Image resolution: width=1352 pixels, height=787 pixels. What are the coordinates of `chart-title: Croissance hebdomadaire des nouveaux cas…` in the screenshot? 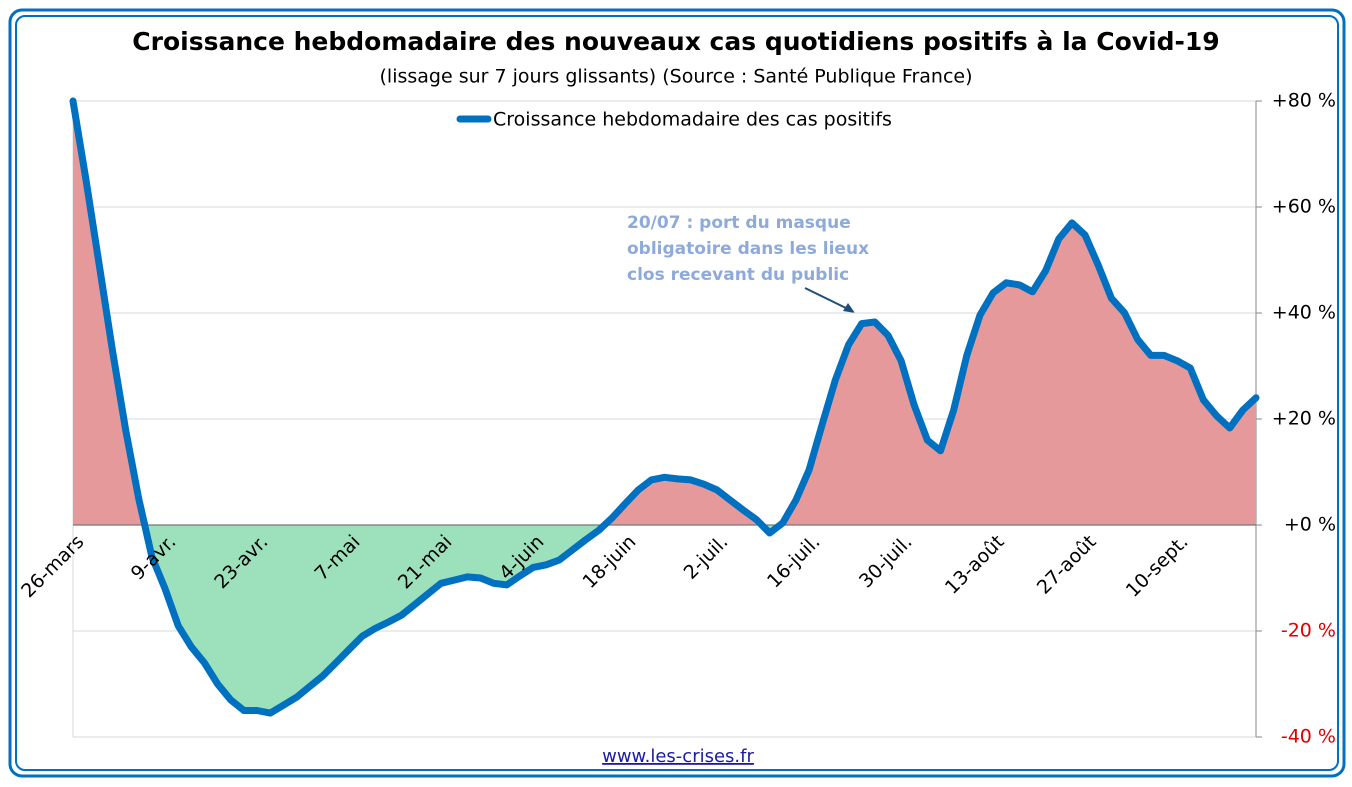 It's located at (675, 41).